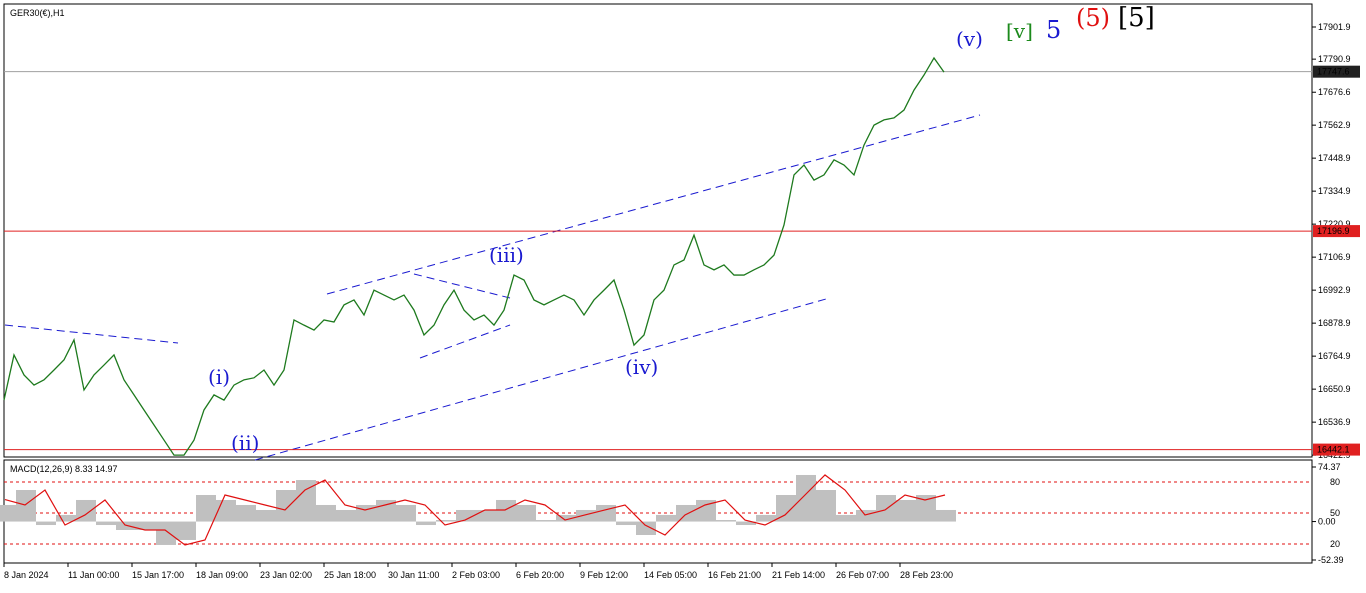 The image size is (1366, 593). What do you see at coordinates (1334, 422) in the screenshot?
I see `y-tick-label: 16536.9` at bounding box center [1334, 422].